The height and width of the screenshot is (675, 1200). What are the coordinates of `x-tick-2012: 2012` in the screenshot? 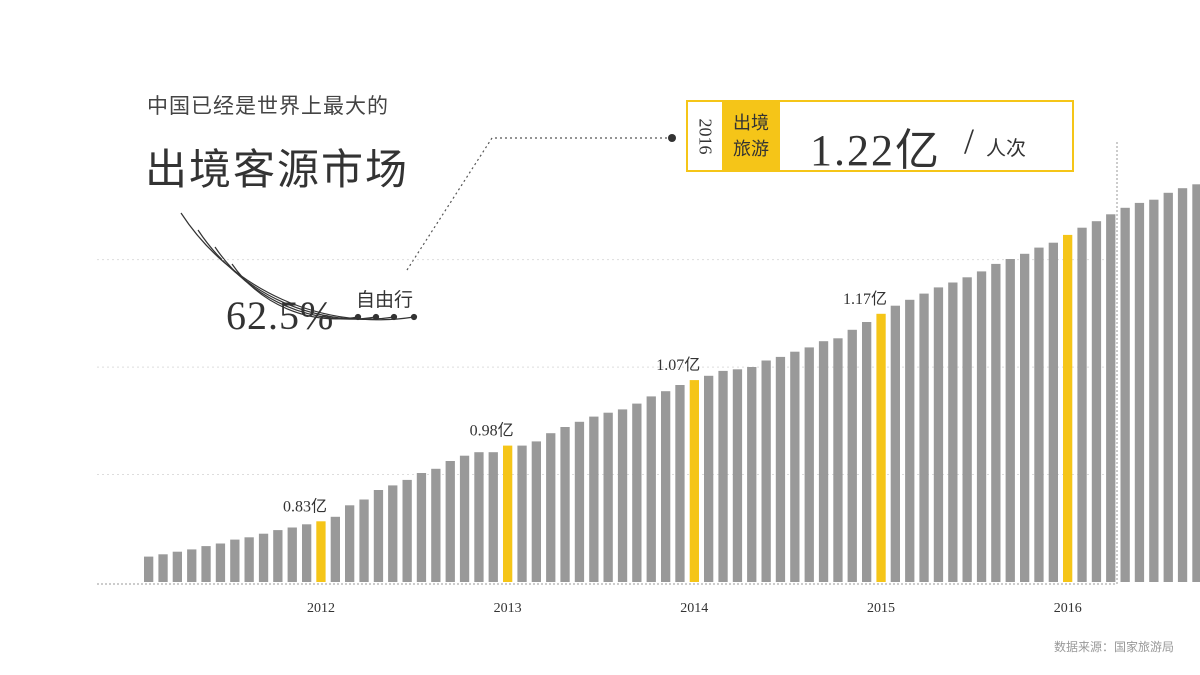 It's located at (321, 608).